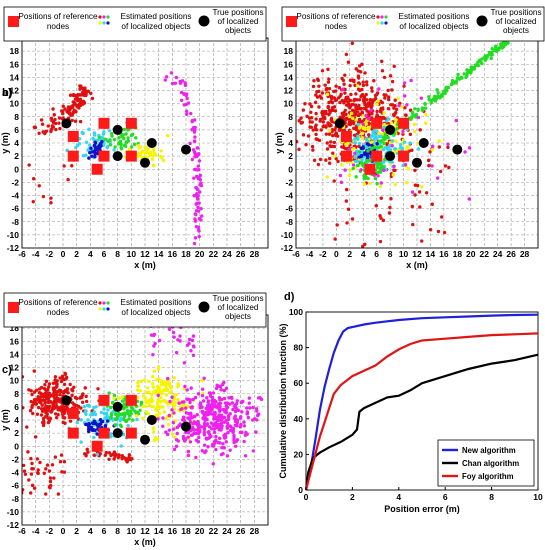 This screenshot has width=545, height=550. I want to click on y-tick-label: 6, so click(16, 130).